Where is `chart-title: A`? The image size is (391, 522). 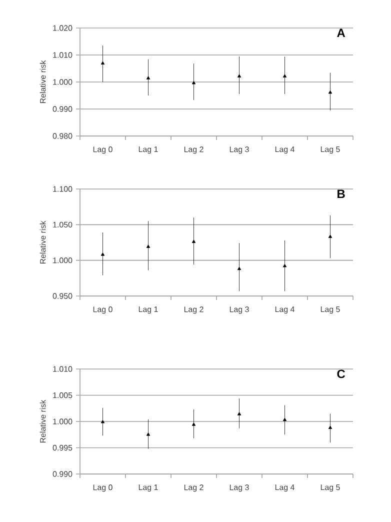
chart-title: A is located at coordinates (341, 32).